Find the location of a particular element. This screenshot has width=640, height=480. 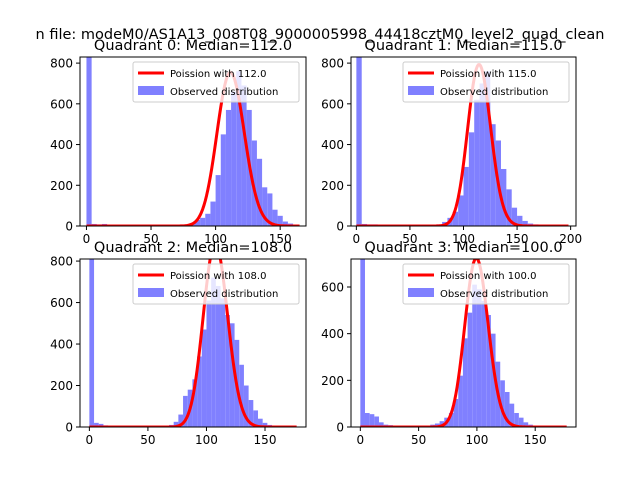

legend: Poission with 108.0 Observed distribution is located at coordinates (216, 284).